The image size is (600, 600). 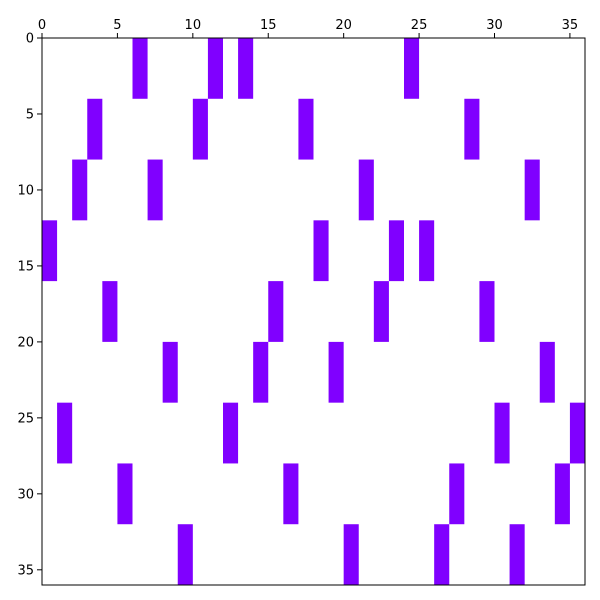 What do you see at coordinates (25, 418) in the screenshot?
I see `y-tick-label: 25` at bounding box center [25, 418].